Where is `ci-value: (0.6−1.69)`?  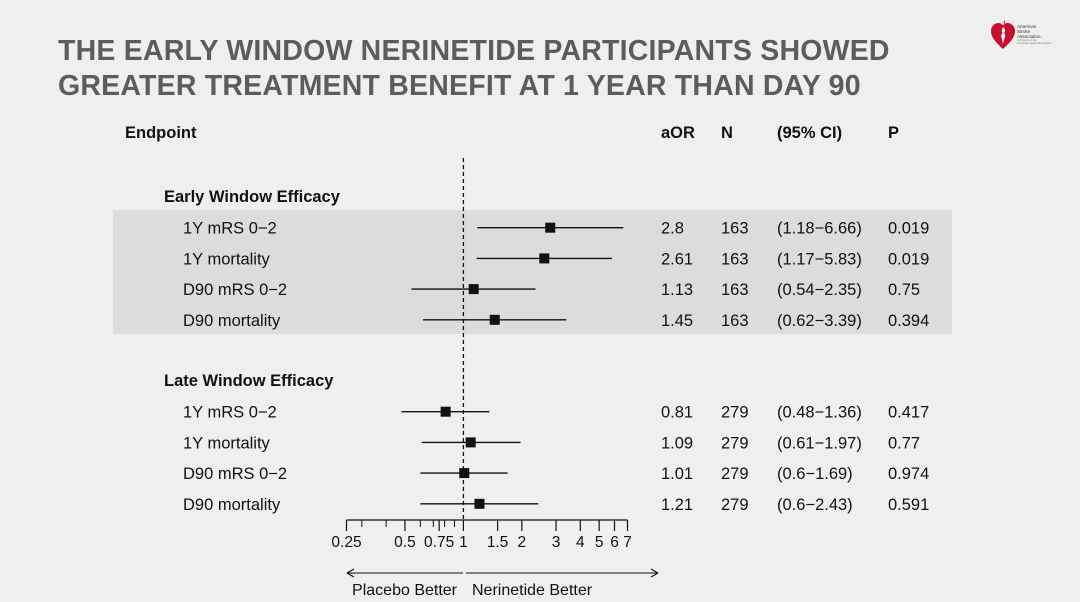
ci-value: (0.6−1.69) is located at coordinates (815, 474).